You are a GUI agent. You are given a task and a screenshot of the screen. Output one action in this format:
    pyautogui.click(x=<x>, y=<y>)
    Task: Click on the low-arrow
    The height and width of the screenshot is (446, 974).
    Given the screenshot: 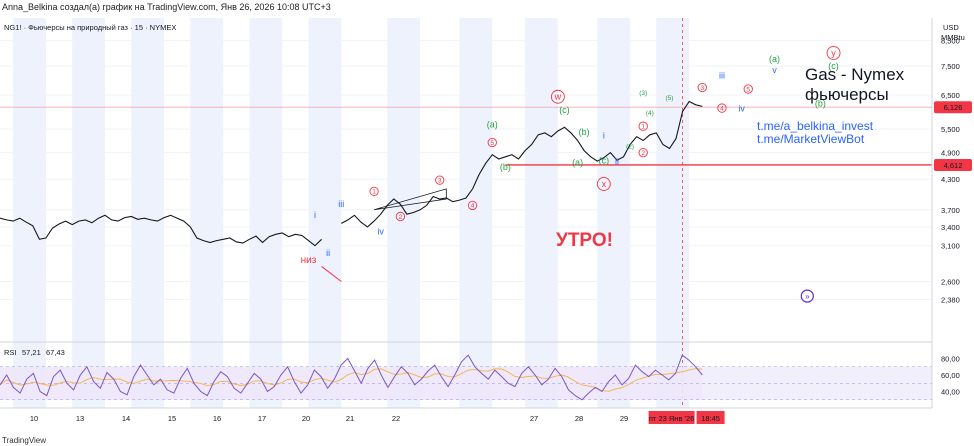 What is the action you would take?
    pyautogui.click(x=331, y=274)
    